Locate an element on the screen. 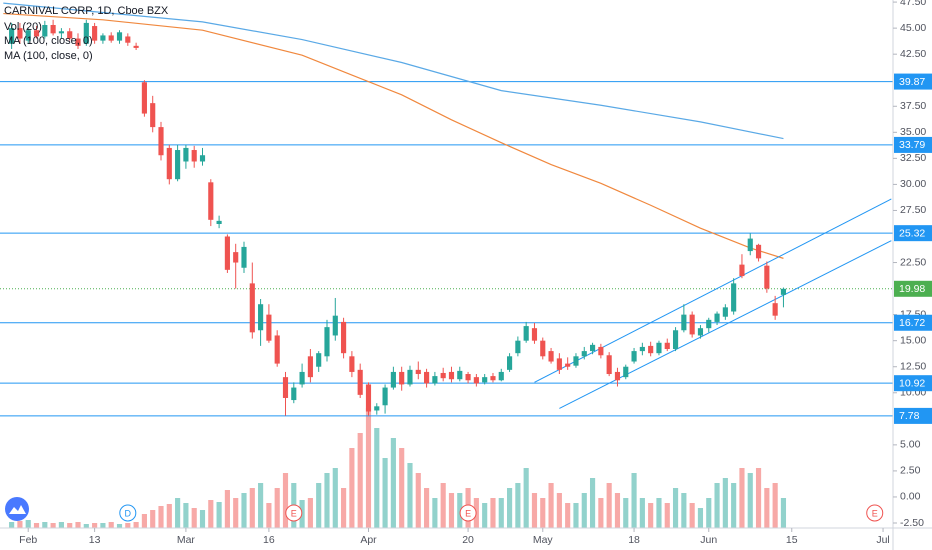 The width and height of the screenshot is (932, 550). y-tick-label: 42.50 is located at coordinates (913, 54).